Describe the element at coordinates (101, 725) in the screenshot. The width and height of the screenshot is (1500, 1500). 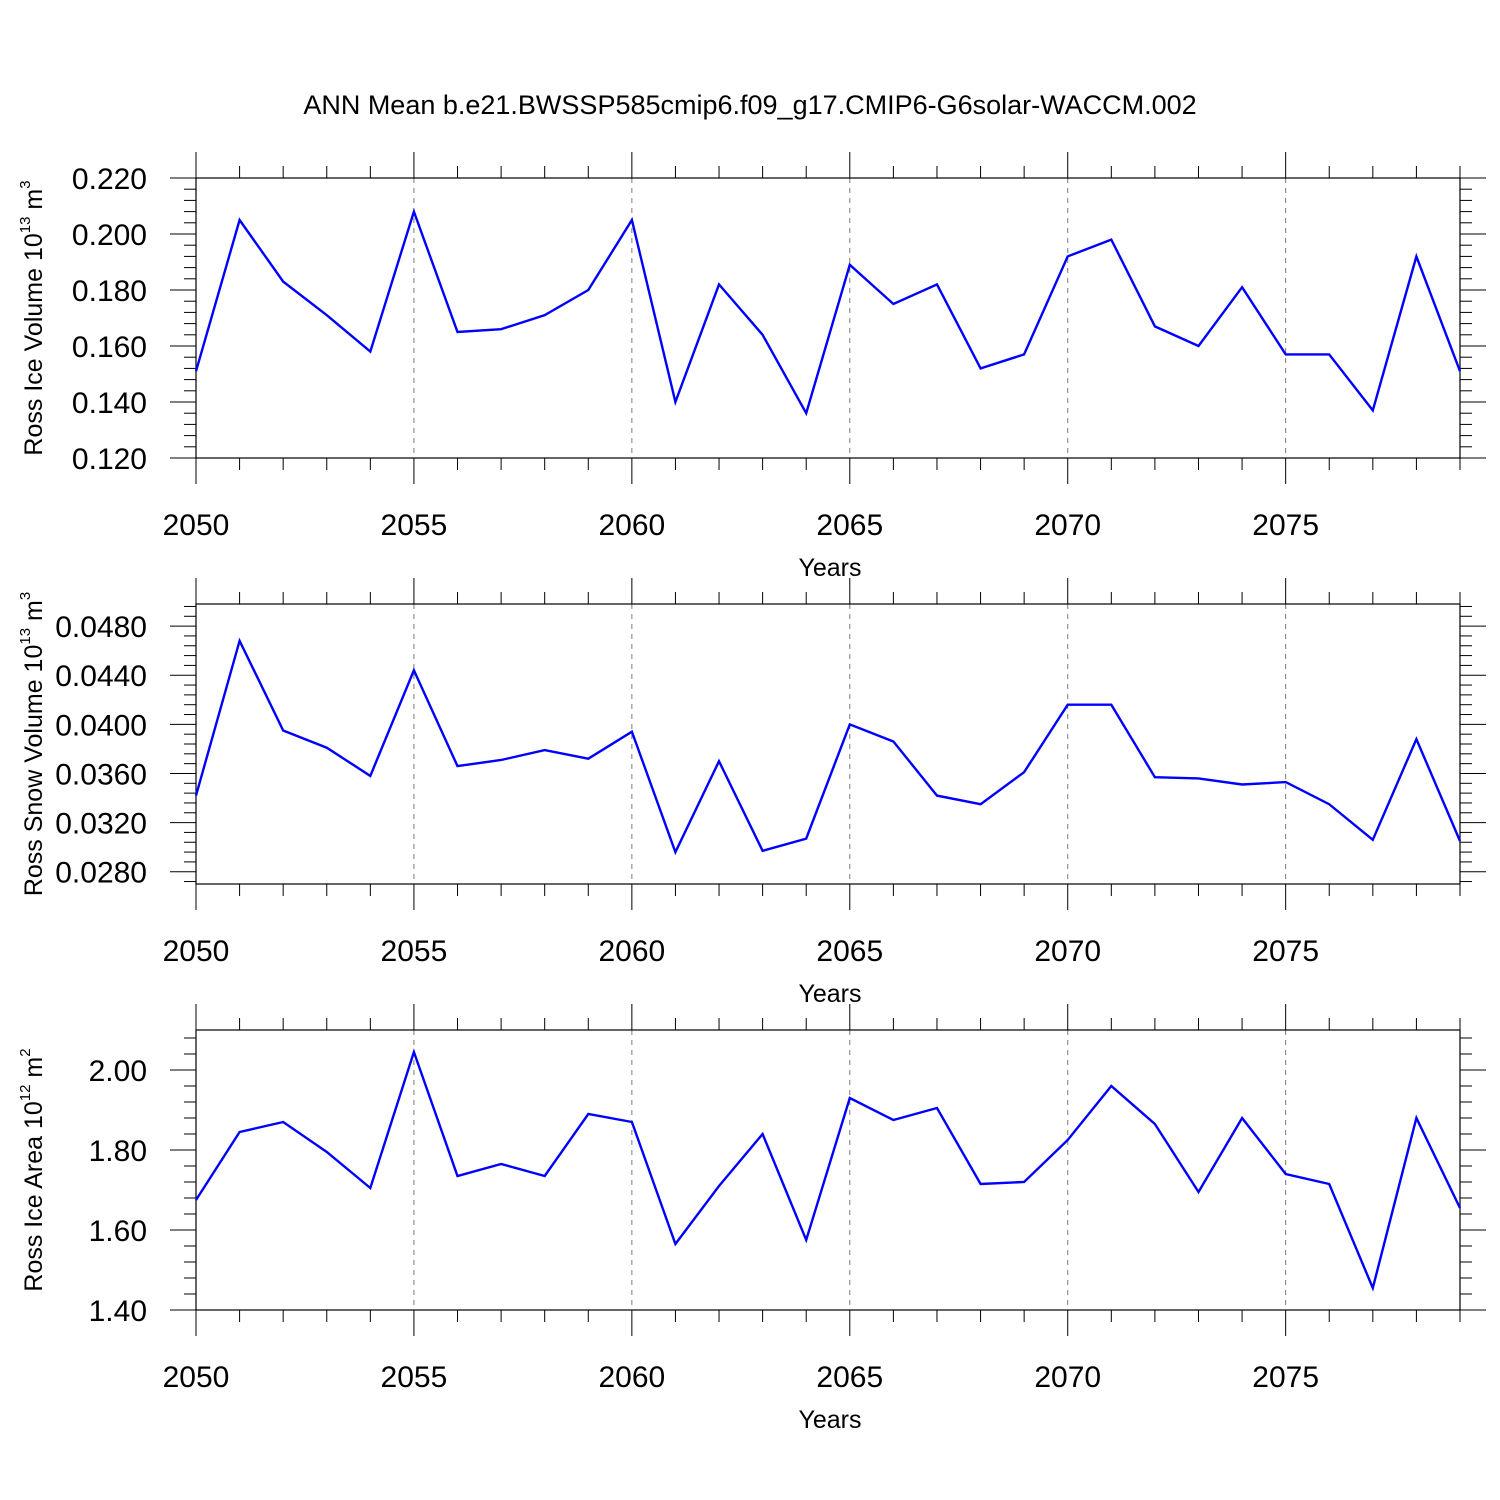
I see `y-tick-label: 0.0400` at that location.